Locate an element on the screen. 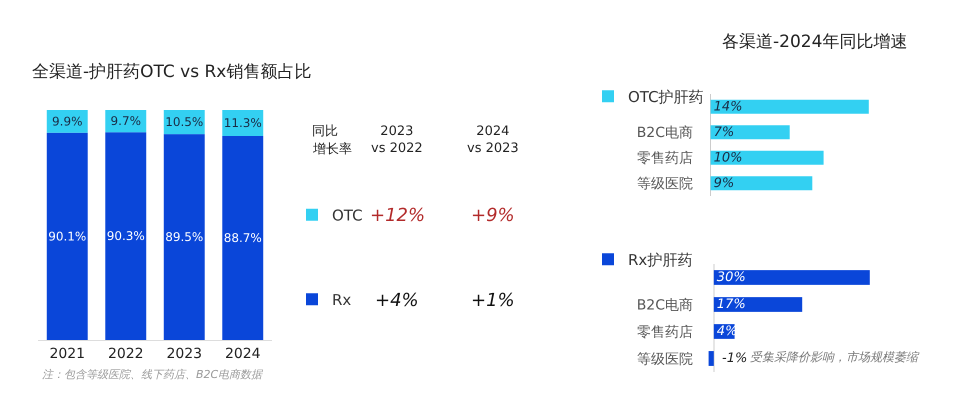 This screenshot has width=960, height=405. text: 注：包含等级医院、线下药店、B2C电商数据 is located at coordinates (153, 374).